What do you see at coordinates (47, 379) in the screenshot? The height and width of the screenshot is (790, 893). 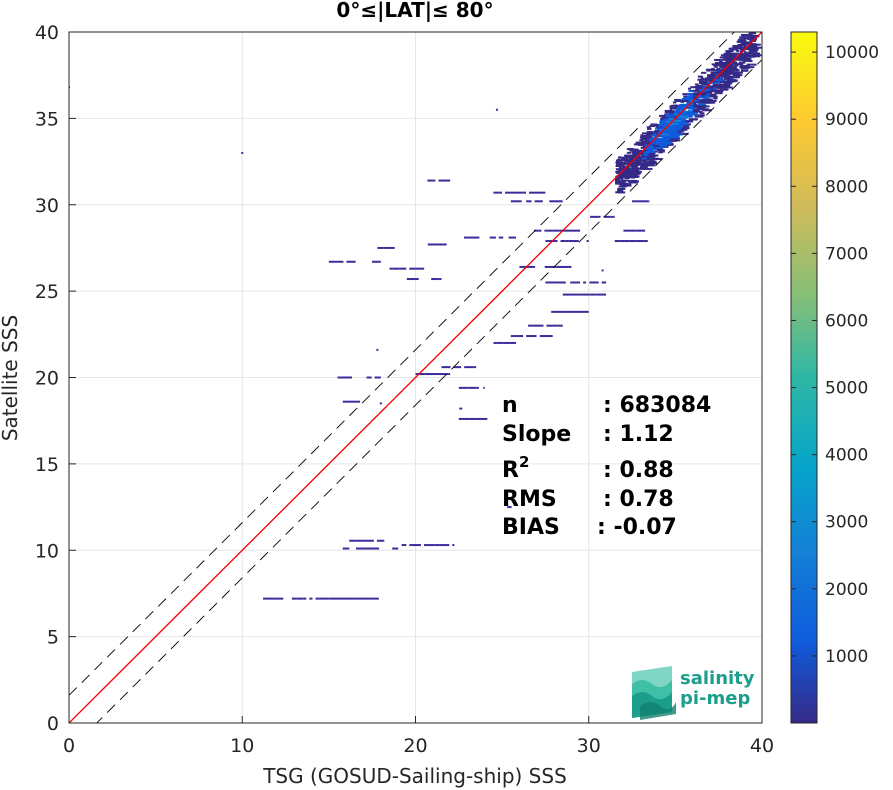 I see `y-tick-label: 20` at bounding box center [47, 379].